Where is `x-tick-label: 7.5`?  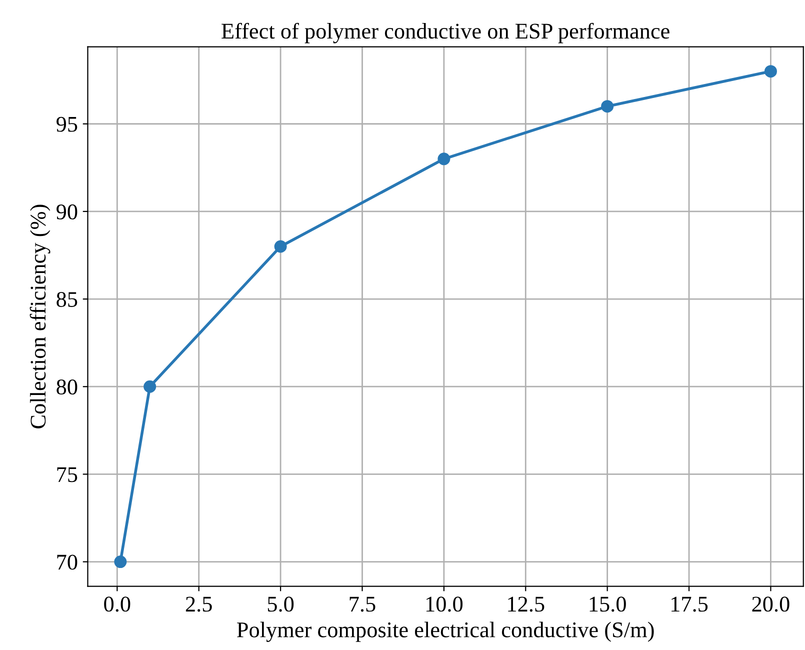
x-tick-label: 7.5 is located at coordinates (363, 604).